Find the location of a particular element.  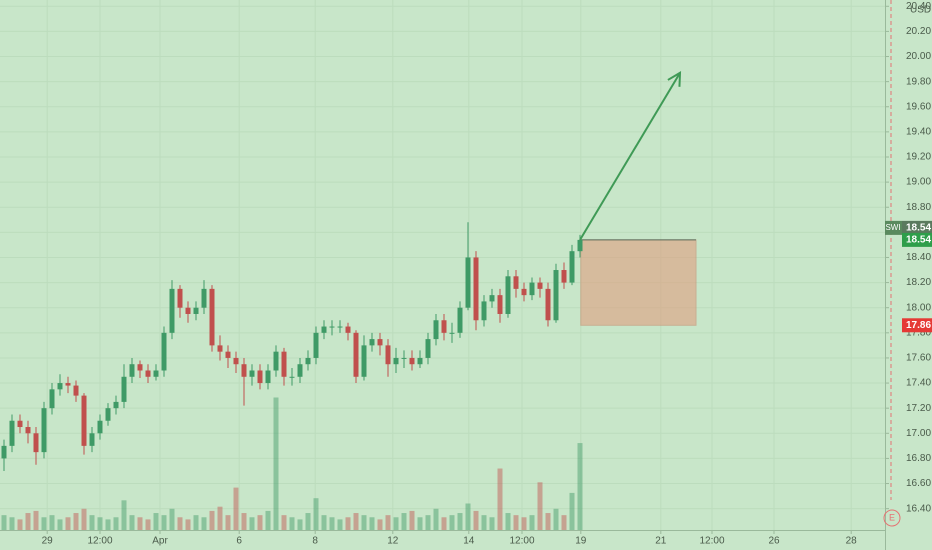

y-tick-label: 16.80 is located at coordinates (918, 458).